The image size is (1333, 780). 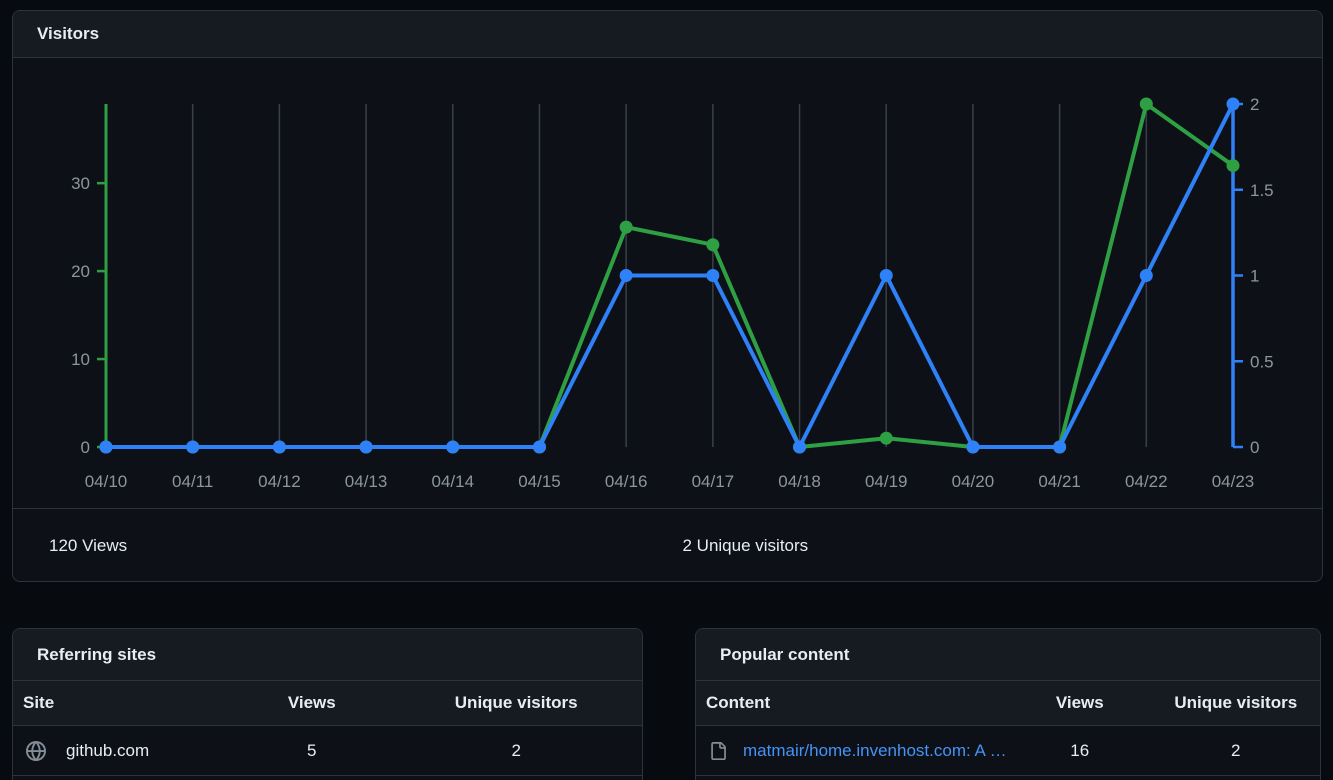 What do you see at coordinates (80, 271) in the screenshot?
I see `svg-text: 20` at bounding box center [80, 271].